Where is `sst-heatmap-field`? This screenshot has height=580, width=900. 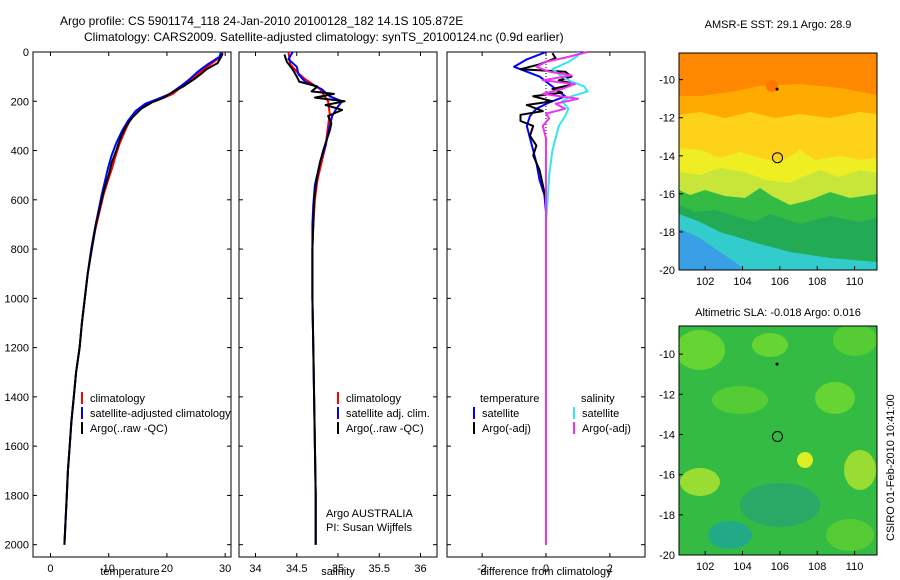 sst-heatmap-field is located at coordinates (778, 161).